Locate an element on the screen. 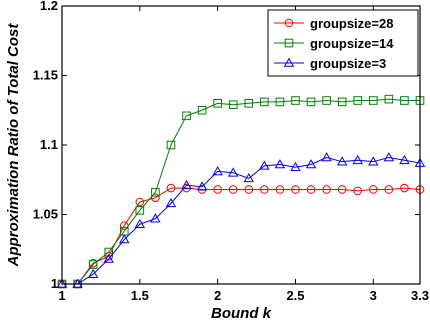 This screenshot has height=330, width=430. x-tick-label: 3 is located at coordinates (373, 295).